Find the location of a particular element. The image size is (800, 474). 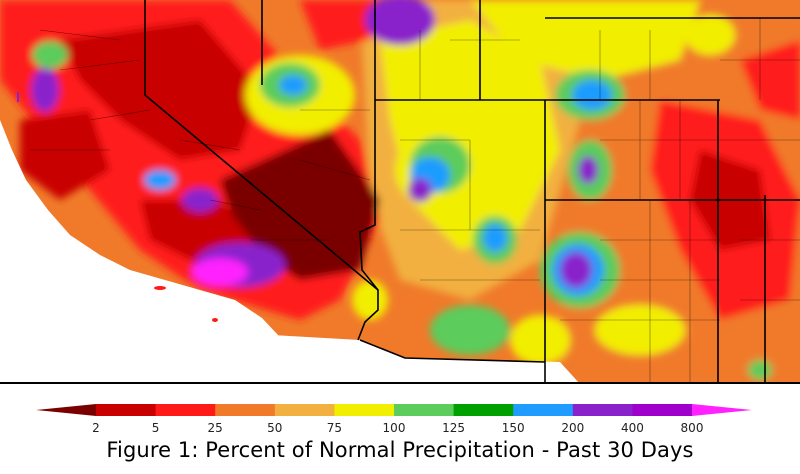

legend-arrow-left is located at coordinates (66, 410).